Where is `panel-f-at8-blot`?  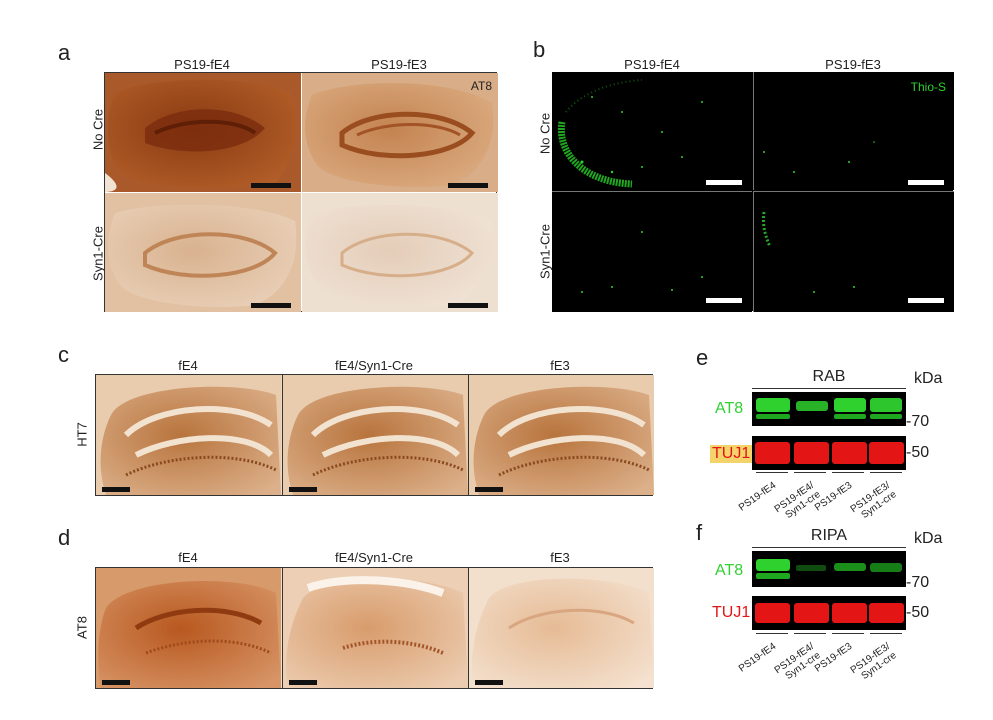 panel-f-at8-blot is located at coordinates (829, 569).